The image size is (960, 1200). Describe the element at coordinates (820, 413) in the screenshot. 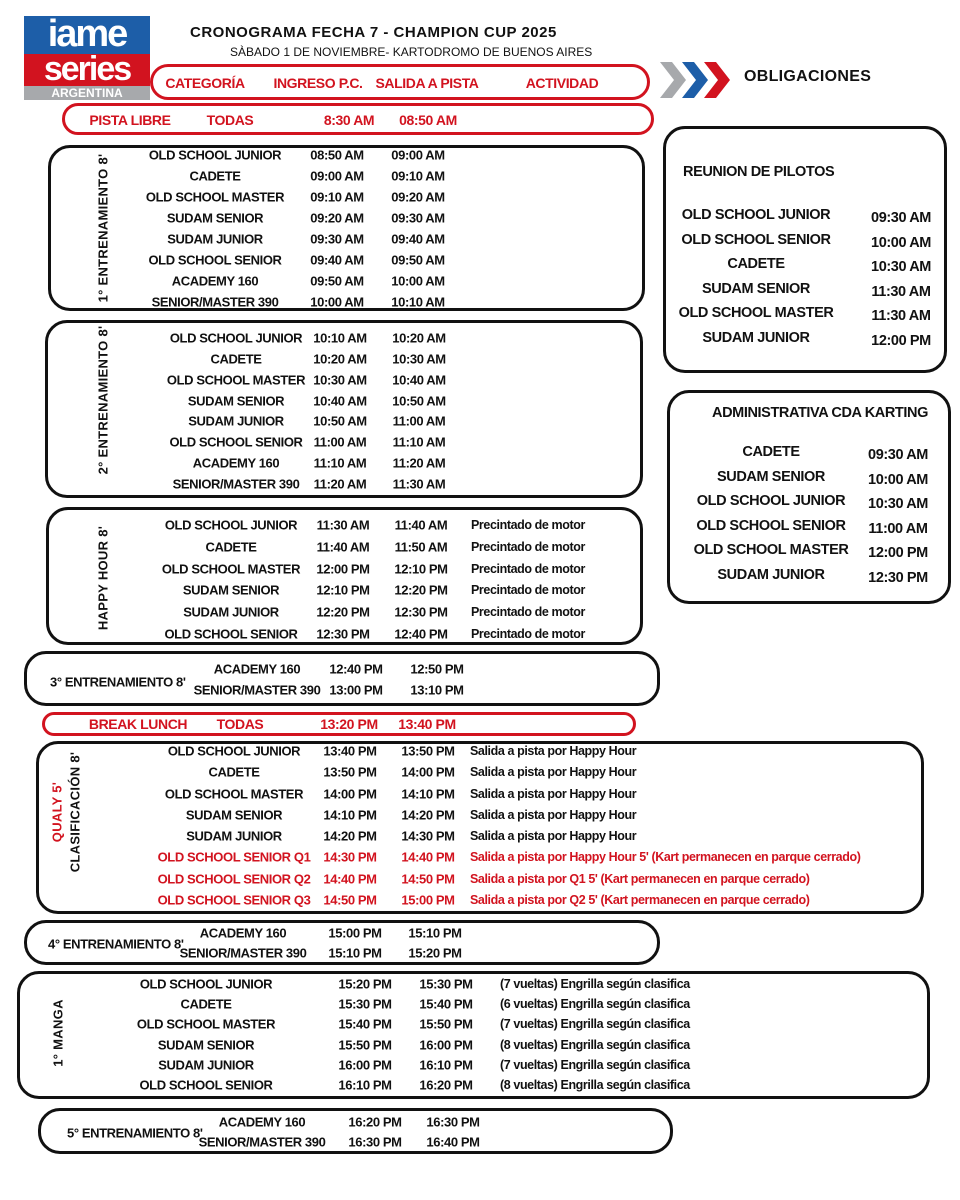

I see `obligation-title: ADMINISTRATIVA CDA KARTING` at that location.